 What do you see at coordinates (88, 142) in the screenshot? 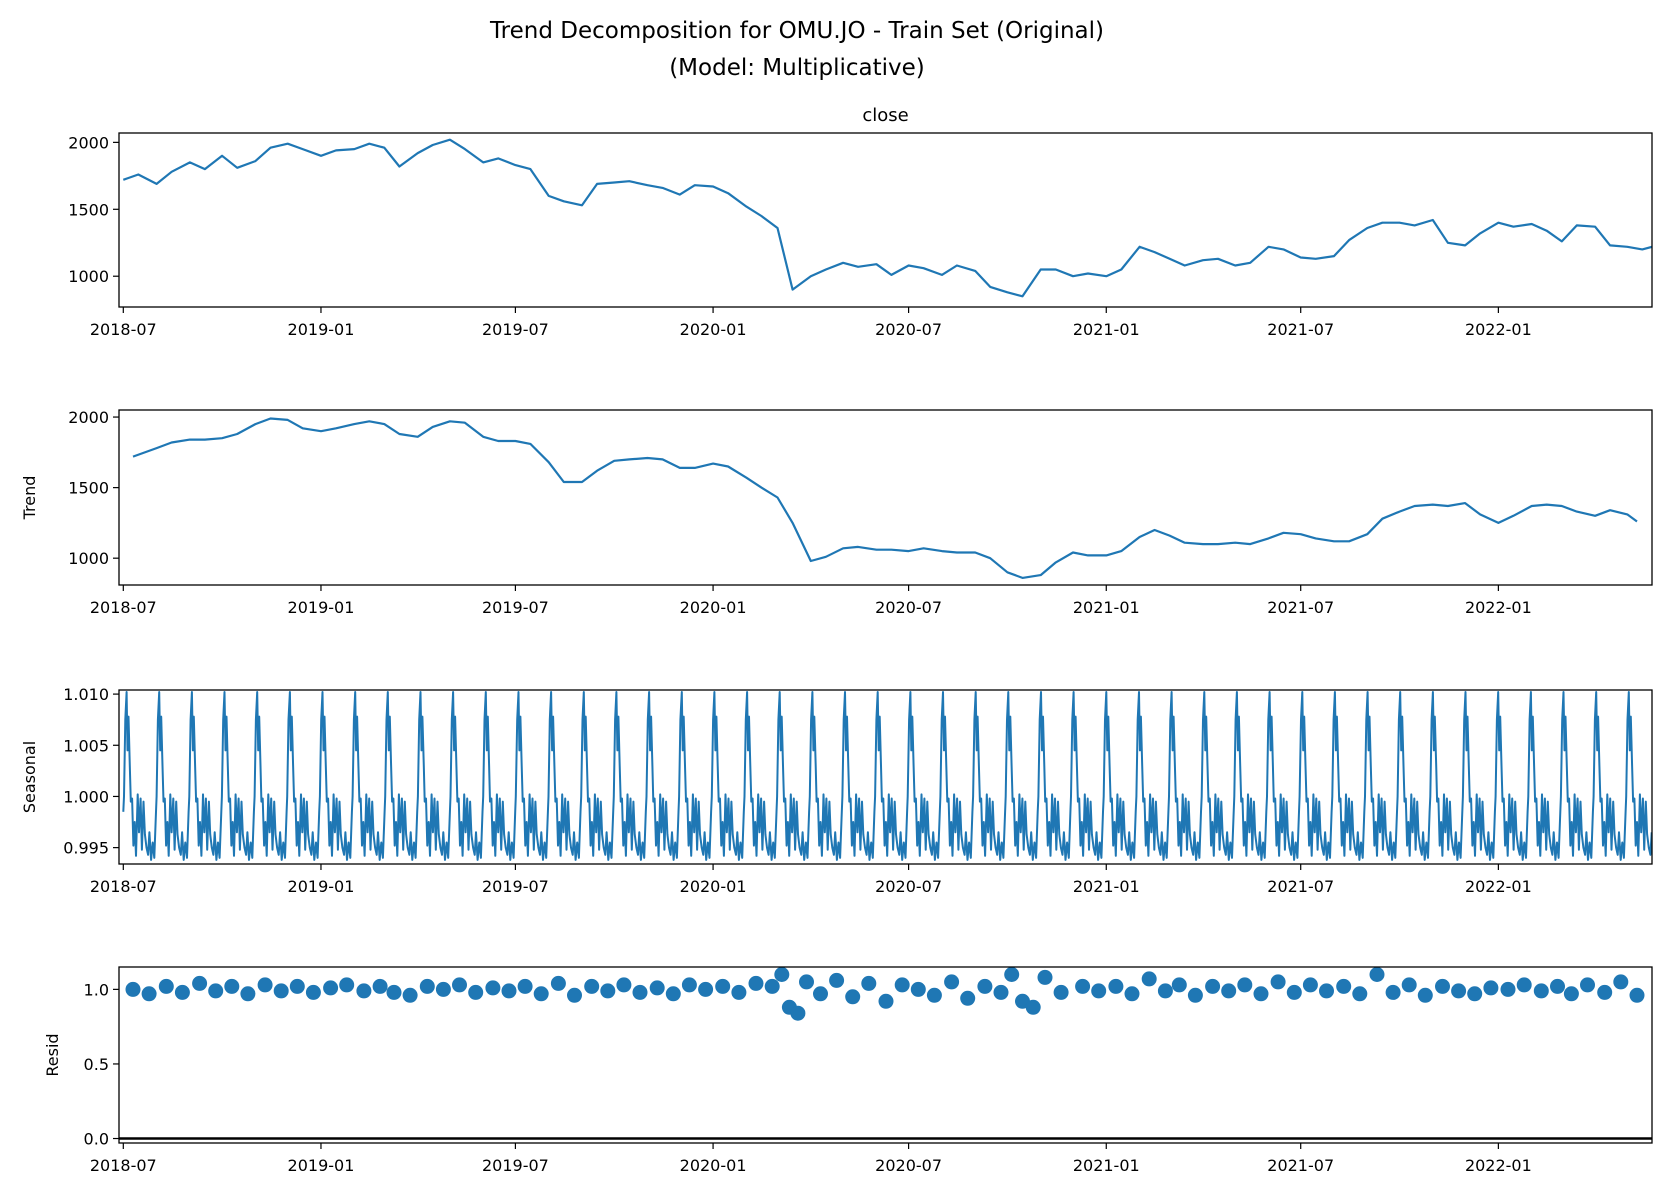
I see `y-tick-label: 2000` at bounding box center [88, 142].